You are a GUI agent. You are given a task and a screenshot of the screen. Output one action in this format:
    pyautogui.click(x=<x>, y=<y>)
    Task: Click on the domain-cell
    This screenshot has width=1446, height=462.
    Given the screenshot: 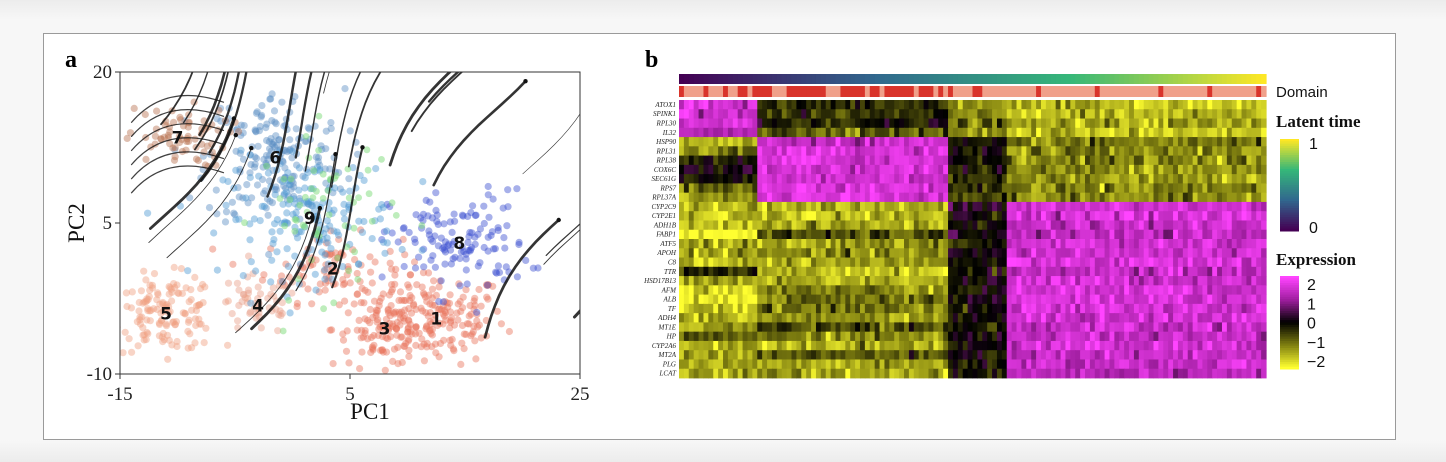 What is the action you would take?
    pyautogui.click(x=872, y=91)
    